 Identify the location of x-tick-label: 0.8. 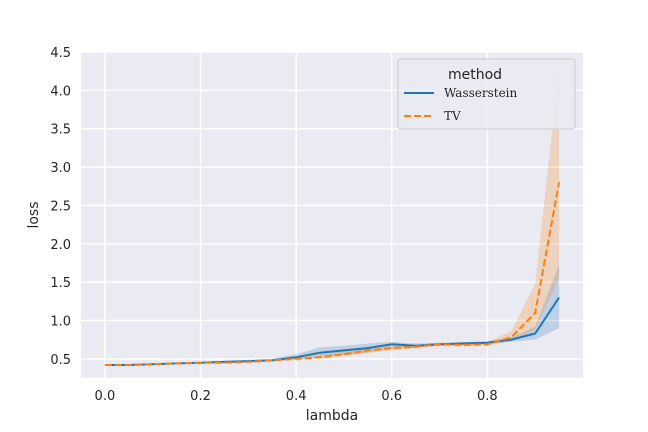
(487, 396).